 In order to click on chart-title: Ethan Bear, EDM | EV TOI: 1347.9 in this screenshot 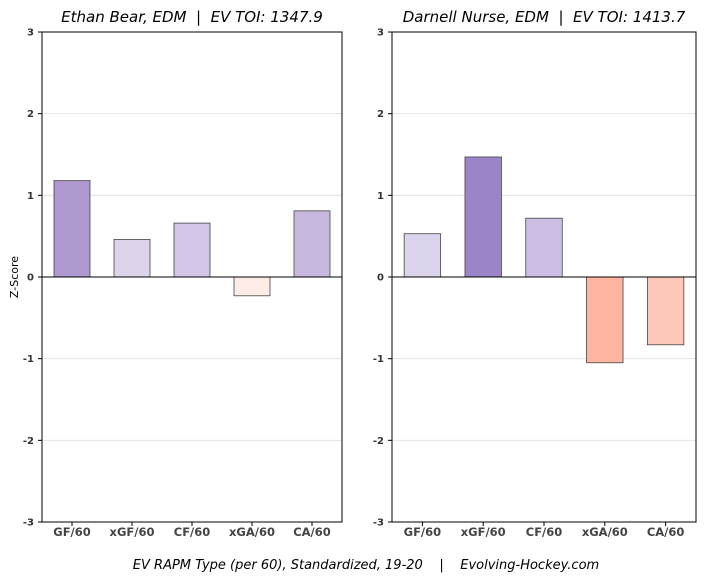, I will do `click(192, 17)`.